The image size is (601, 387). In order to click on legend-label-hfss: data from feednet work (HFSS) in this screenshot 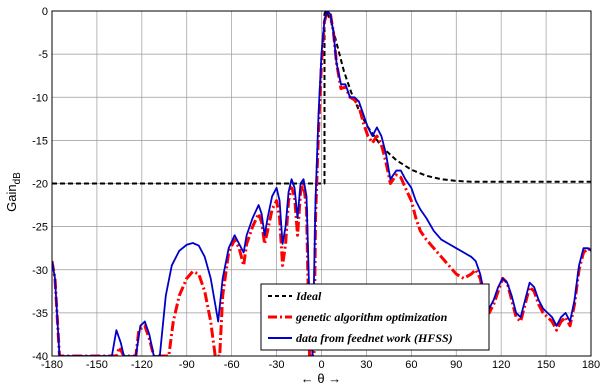, I will do `click(374, 338)`.